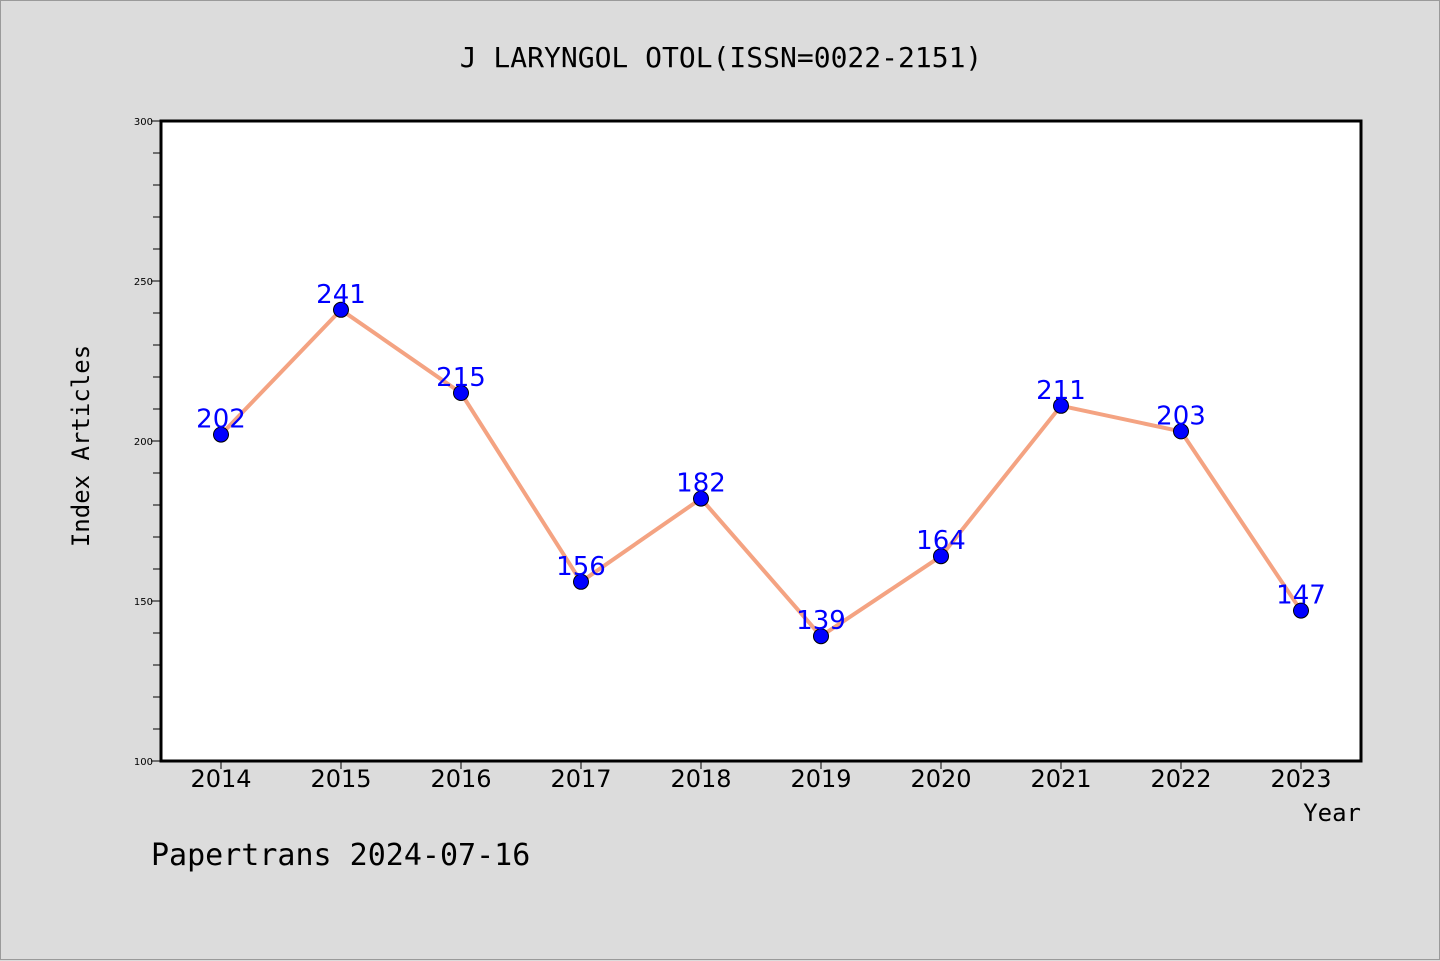 Image resolution: width=1440 pixels, height=961 pixels. What do you see at coordinates (581, 567) in the screenshot?
I see `data-label: 156` at bounding box center [581, 567].